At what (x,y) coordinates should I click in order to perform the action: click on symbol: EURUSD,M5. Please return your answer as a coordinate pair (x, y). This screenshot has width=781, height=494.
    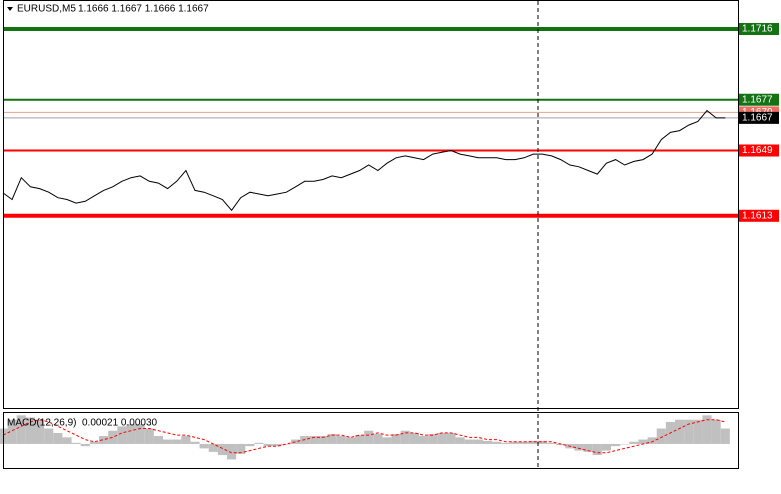
    Looking at the image, I should click on (46, 9).